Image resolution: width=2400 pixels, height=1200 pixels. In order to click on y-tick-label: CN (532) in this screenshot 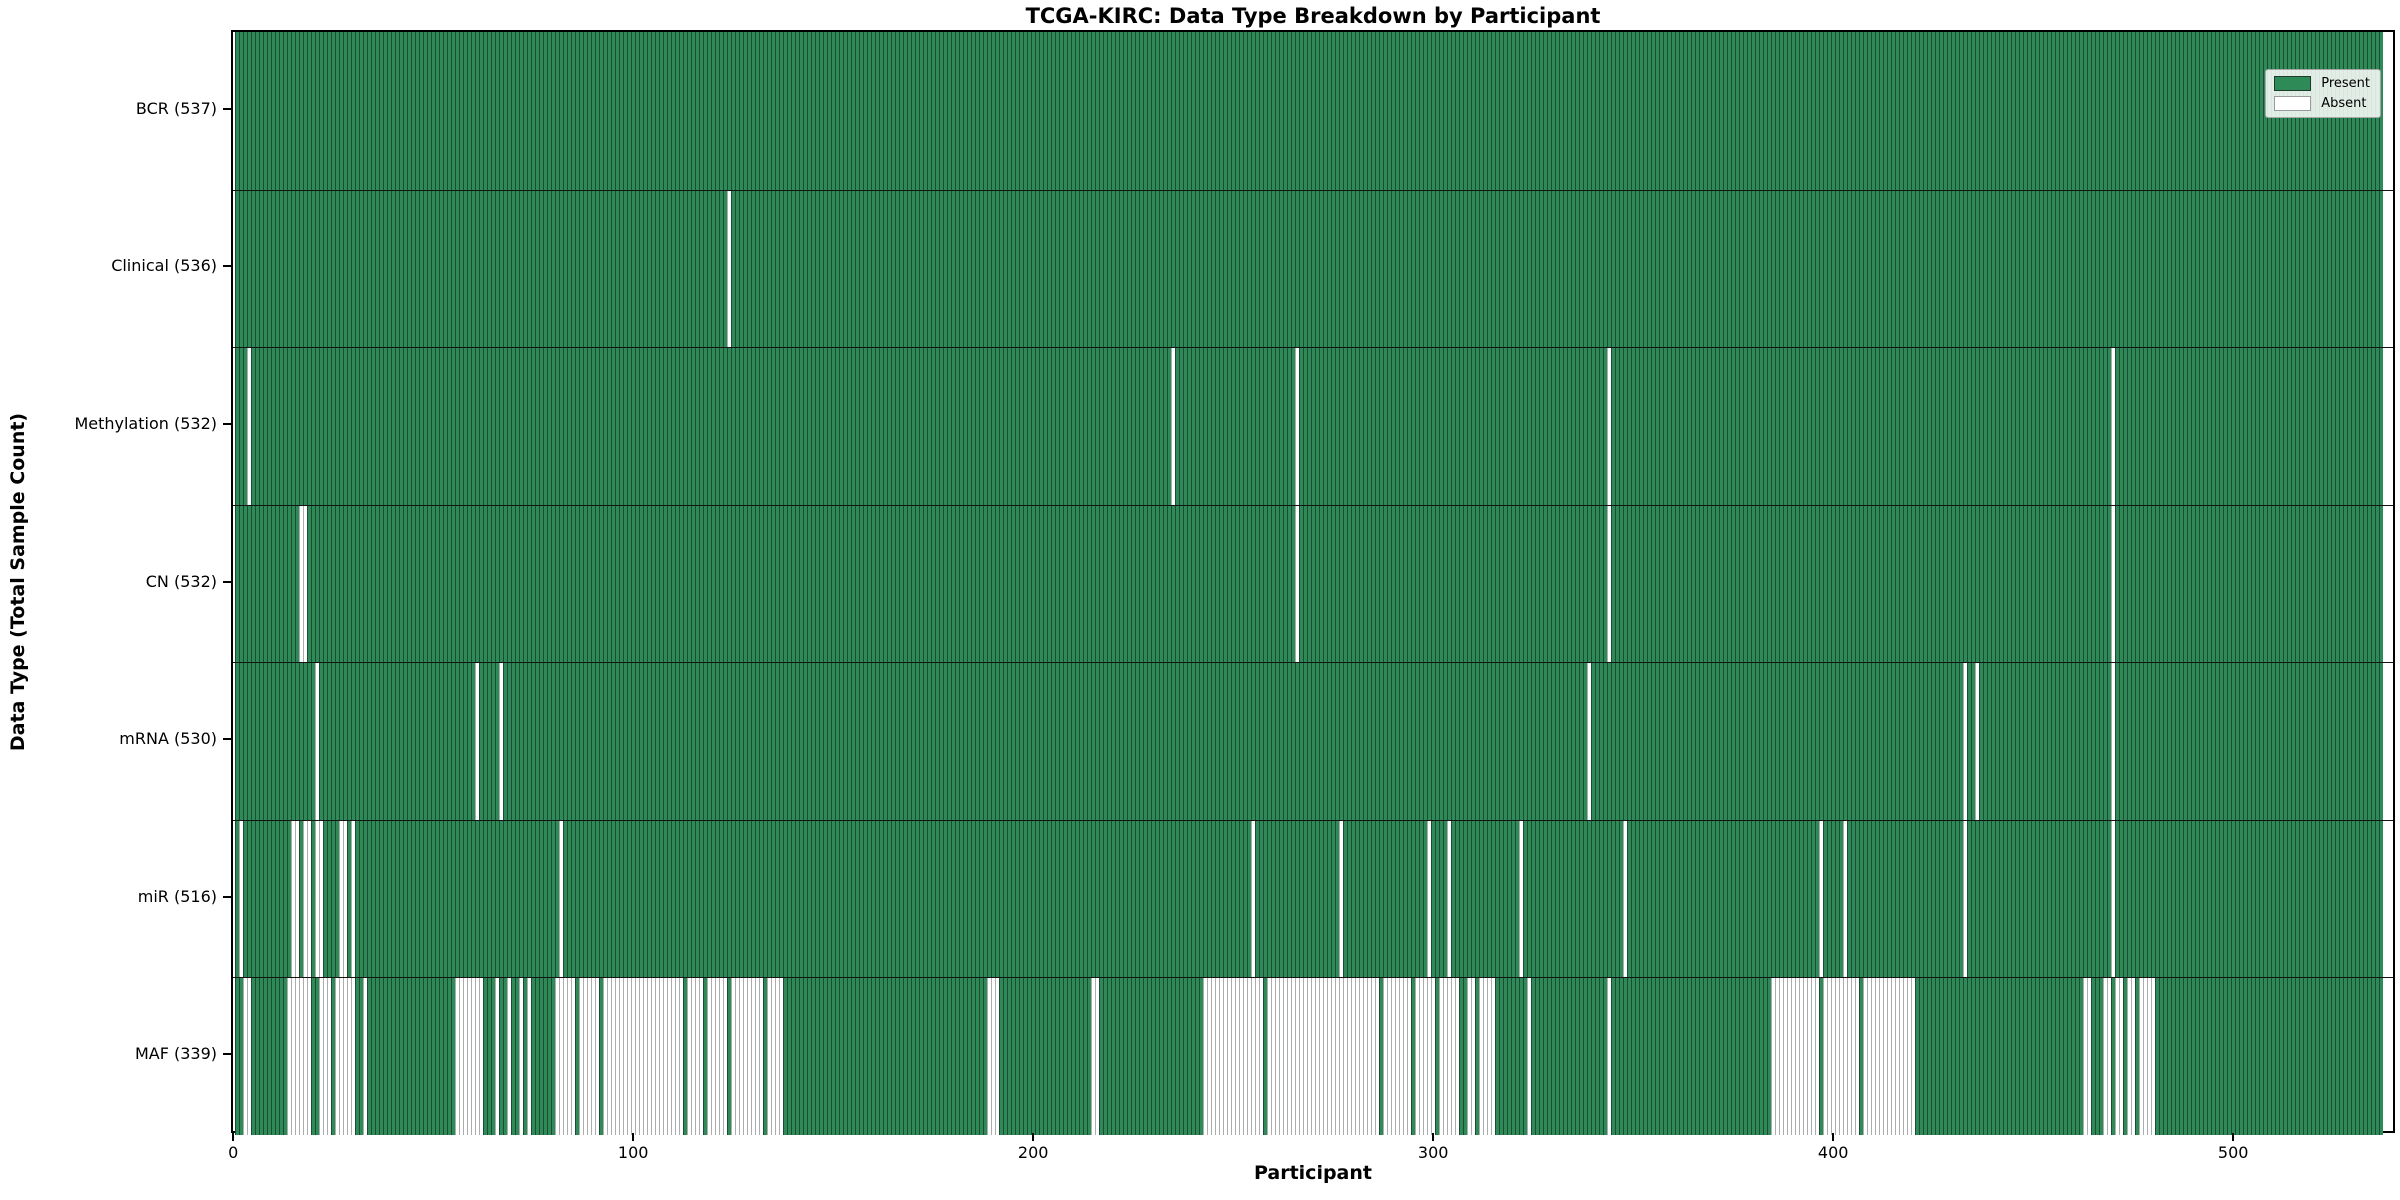, I will do `click(181, 581)`.